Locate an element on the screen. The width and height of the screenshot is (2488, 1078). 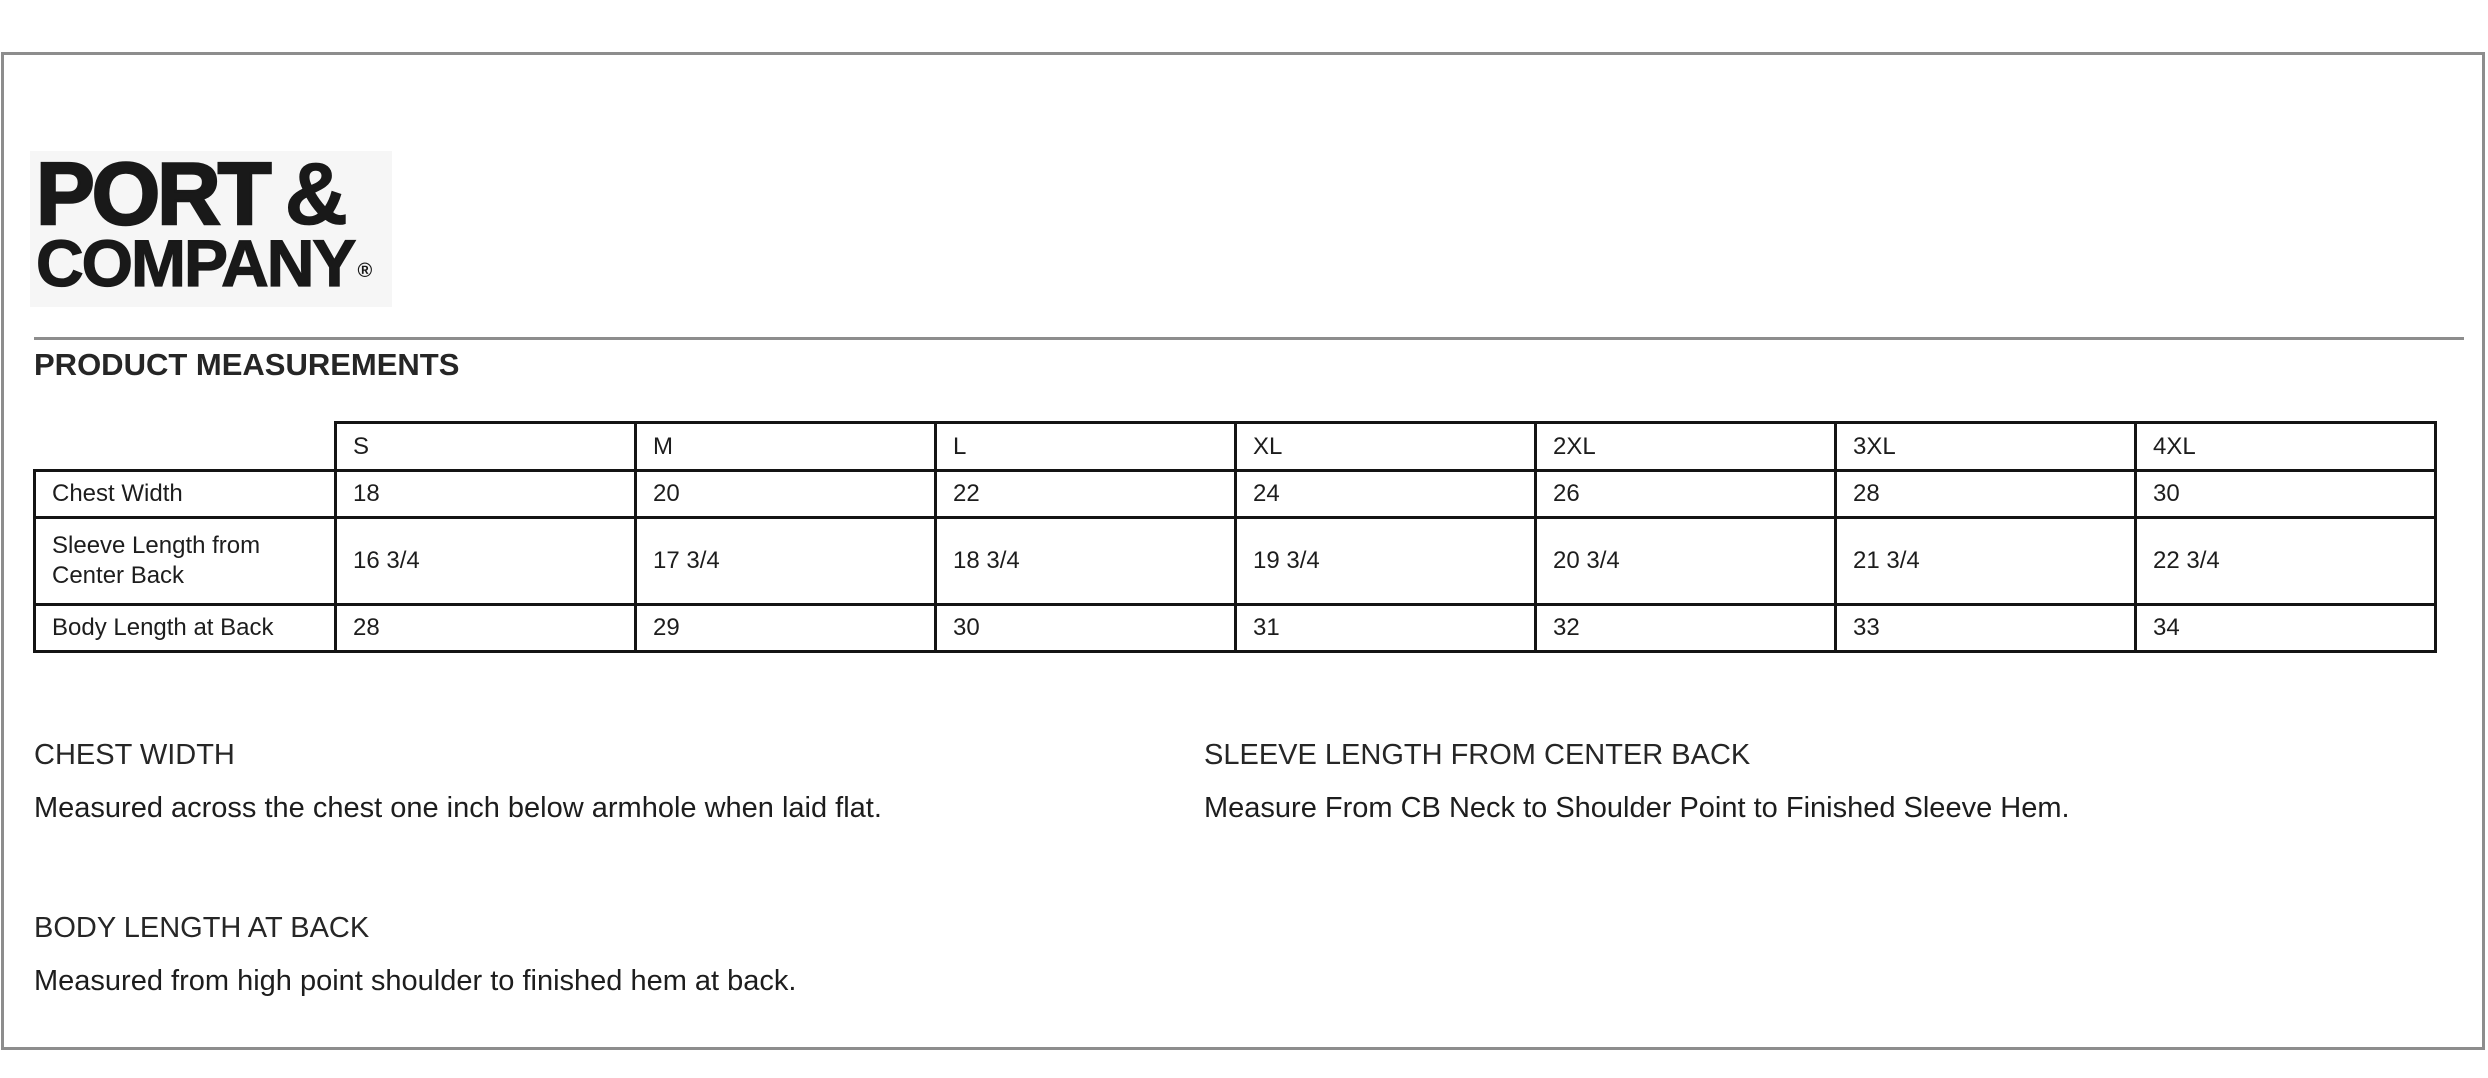
measurement-cell: 32 is located at coordinates (1685, 628).